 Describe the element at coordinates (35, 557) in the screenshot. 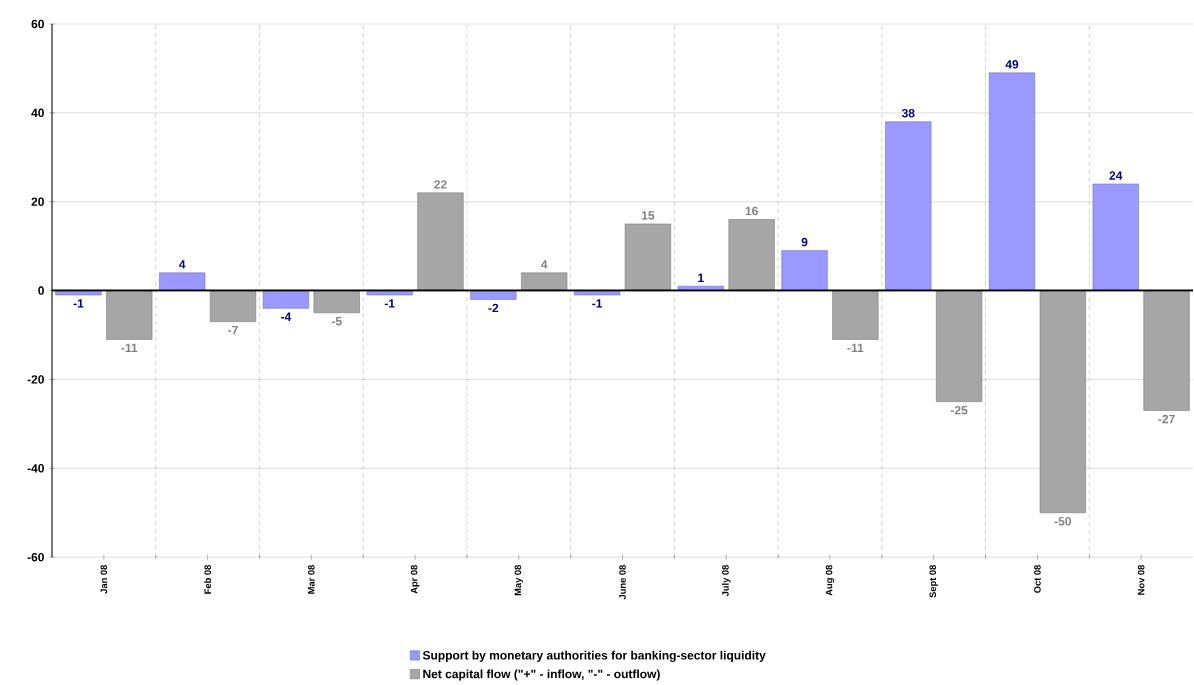

I see `y-tick-label: -60` at that location.